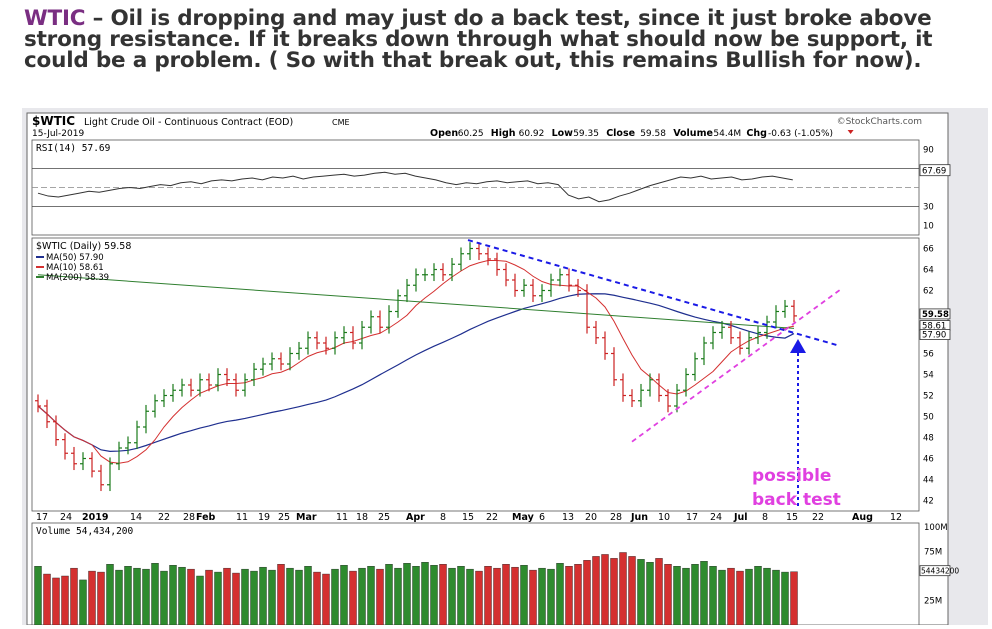  Describe the element at coordinates (586, 134) in the screenshot. I see `ohlc-value-low: 59.35` at that location.